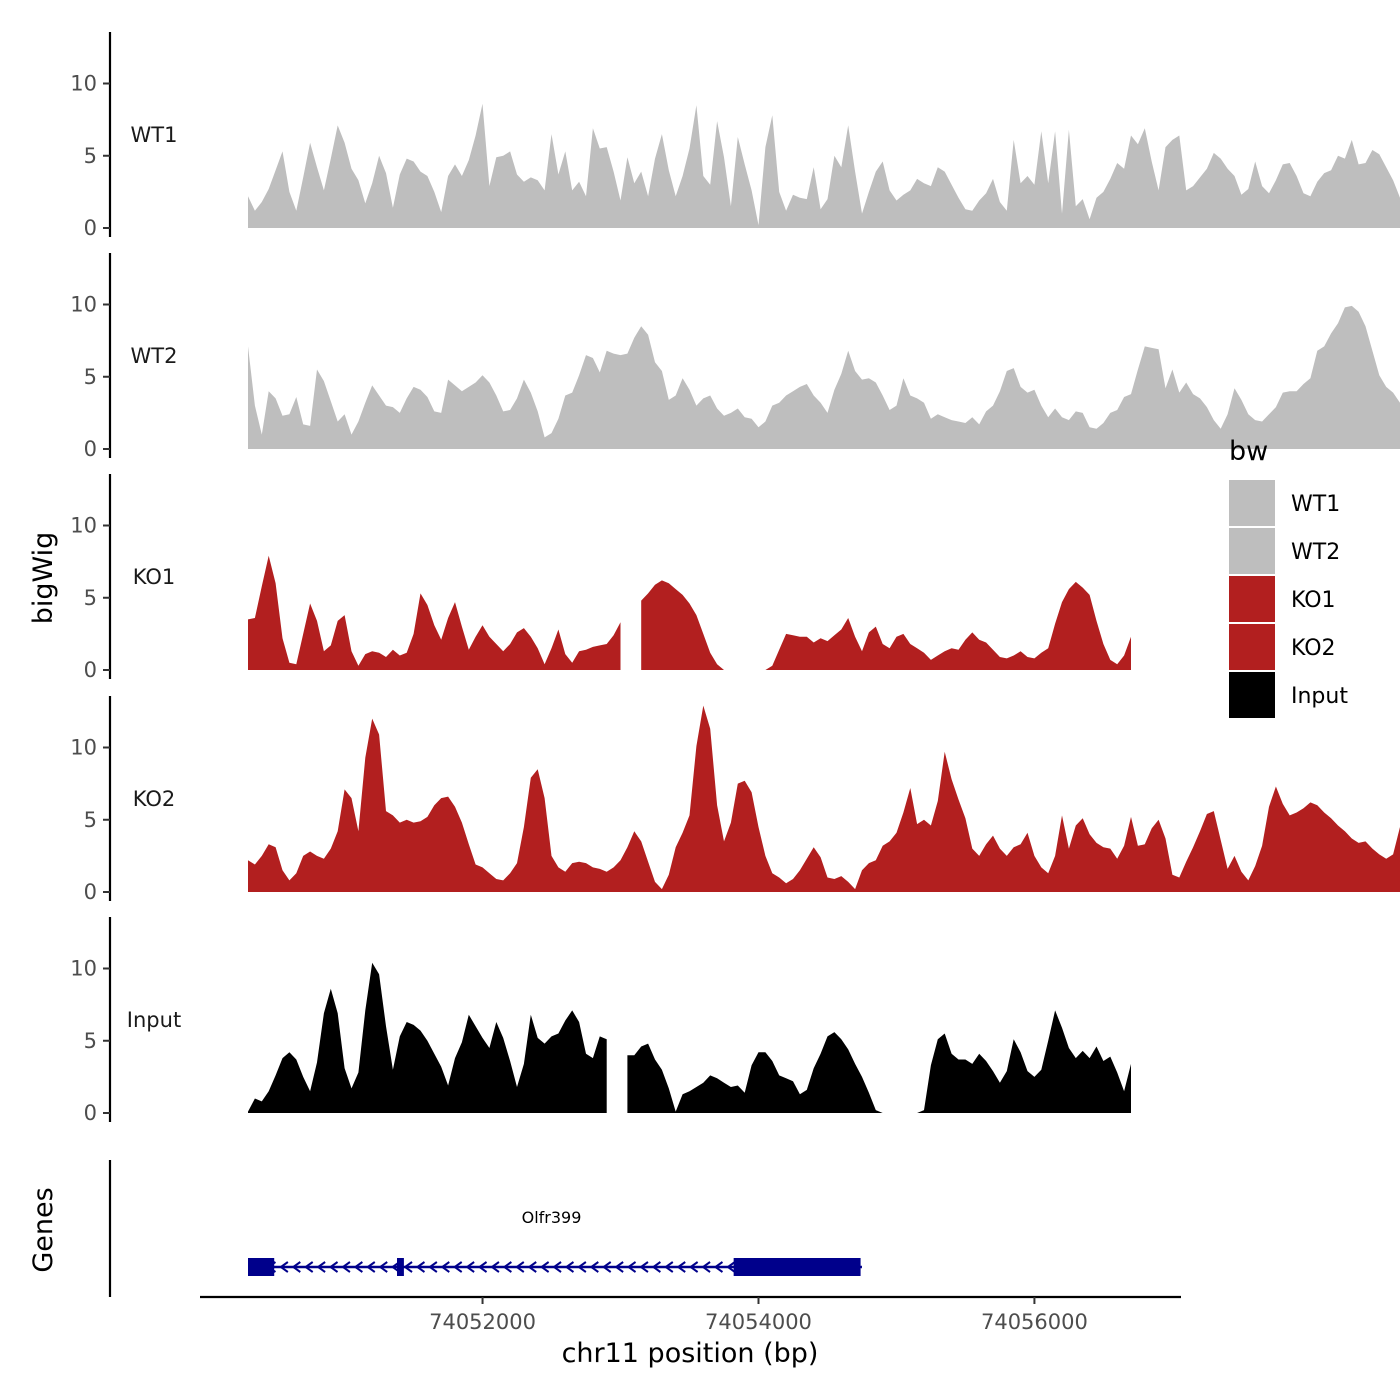 This screenshot has width=1400, height=1400. Describe the element at coordinates (758, 1322) in the screenshot. I see `x-tick-label: 74054000` at that location.